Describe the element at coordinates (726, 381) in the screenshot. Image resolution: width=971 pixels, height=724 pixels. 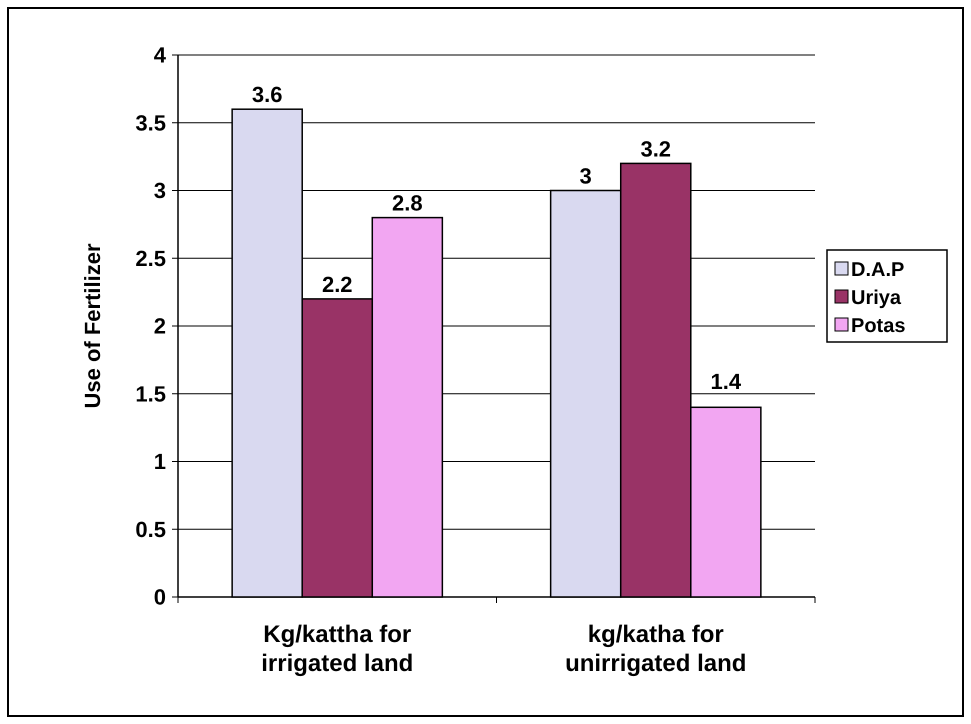
I see `data-label: 1.4` at that location.